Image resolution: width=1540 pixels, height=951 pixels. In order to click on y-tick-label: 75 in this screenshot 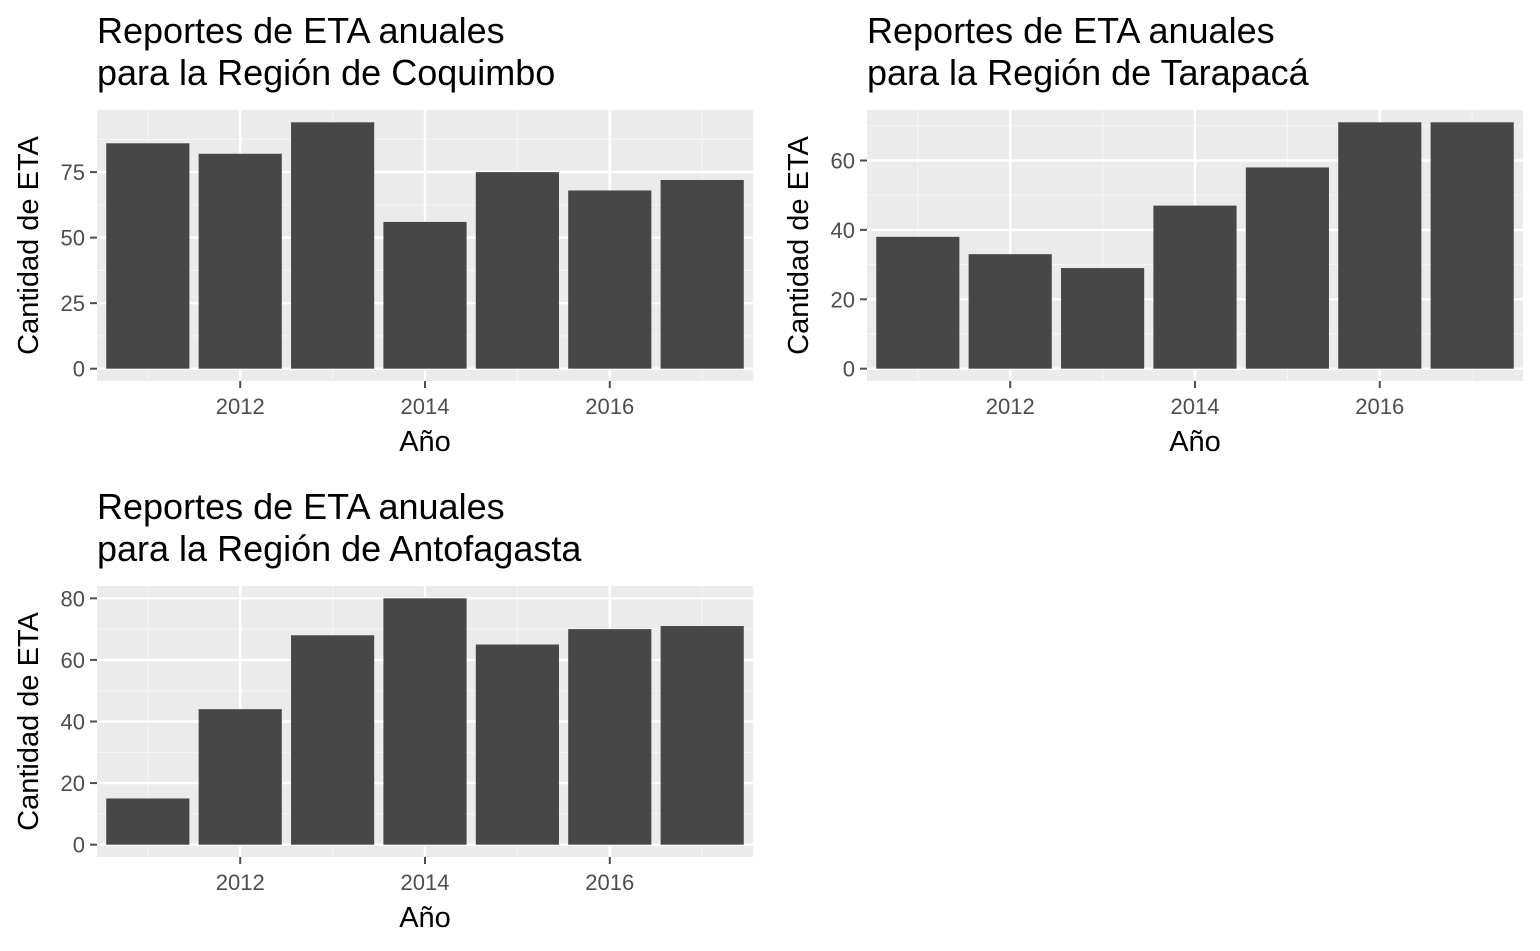, I will do `click(73, 172)`.